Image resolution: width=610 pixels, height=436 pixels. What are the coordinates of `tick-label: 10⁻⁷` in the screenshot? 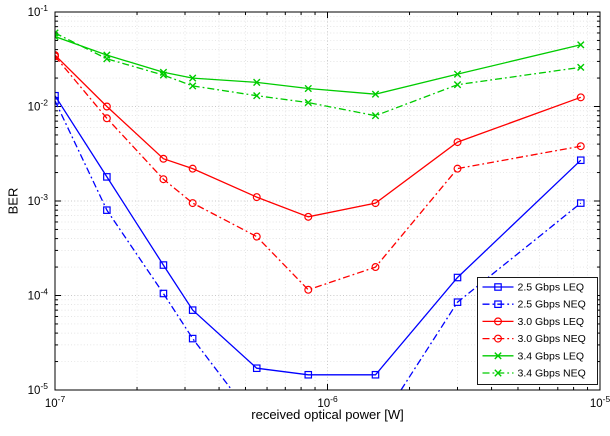 It's located at (55, 402).